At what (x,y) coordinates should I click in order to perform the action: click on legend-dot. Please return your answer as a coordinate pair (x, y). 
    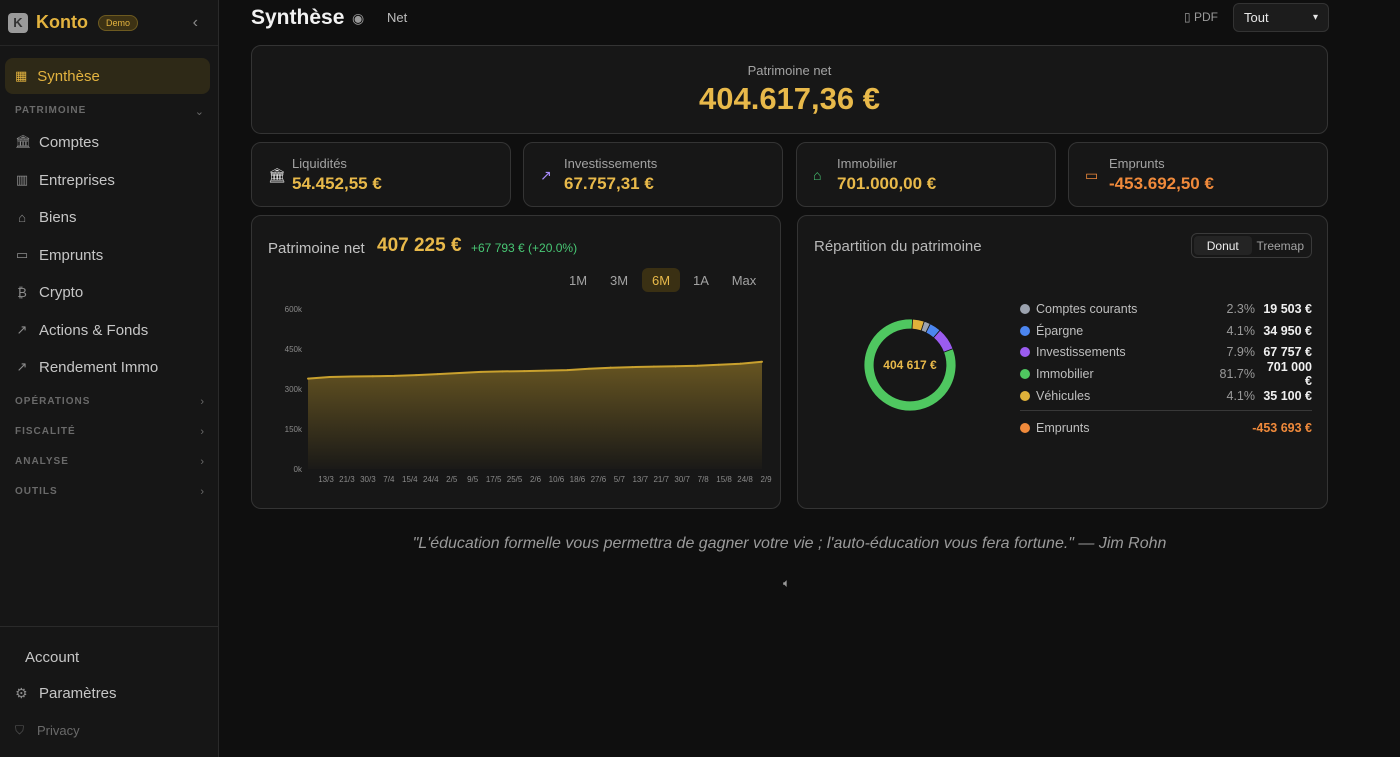
    Looking at the image, I should click on (1025, 427).